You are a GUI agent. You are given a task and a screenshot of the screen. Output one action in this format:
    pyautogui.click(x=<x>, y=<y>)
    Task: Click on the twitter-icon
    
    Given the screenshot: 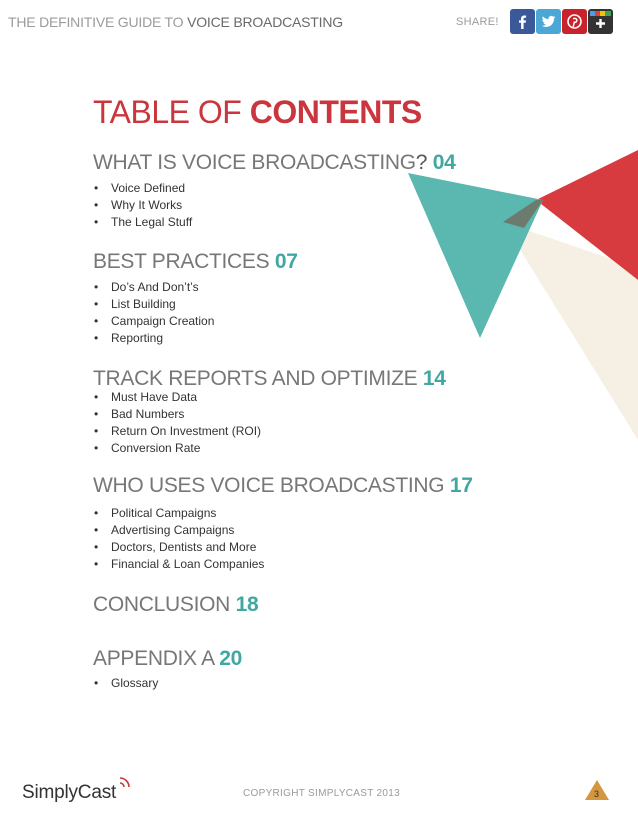 What is the action you would take?
    pyautogui.click(x=548, y=21)
    